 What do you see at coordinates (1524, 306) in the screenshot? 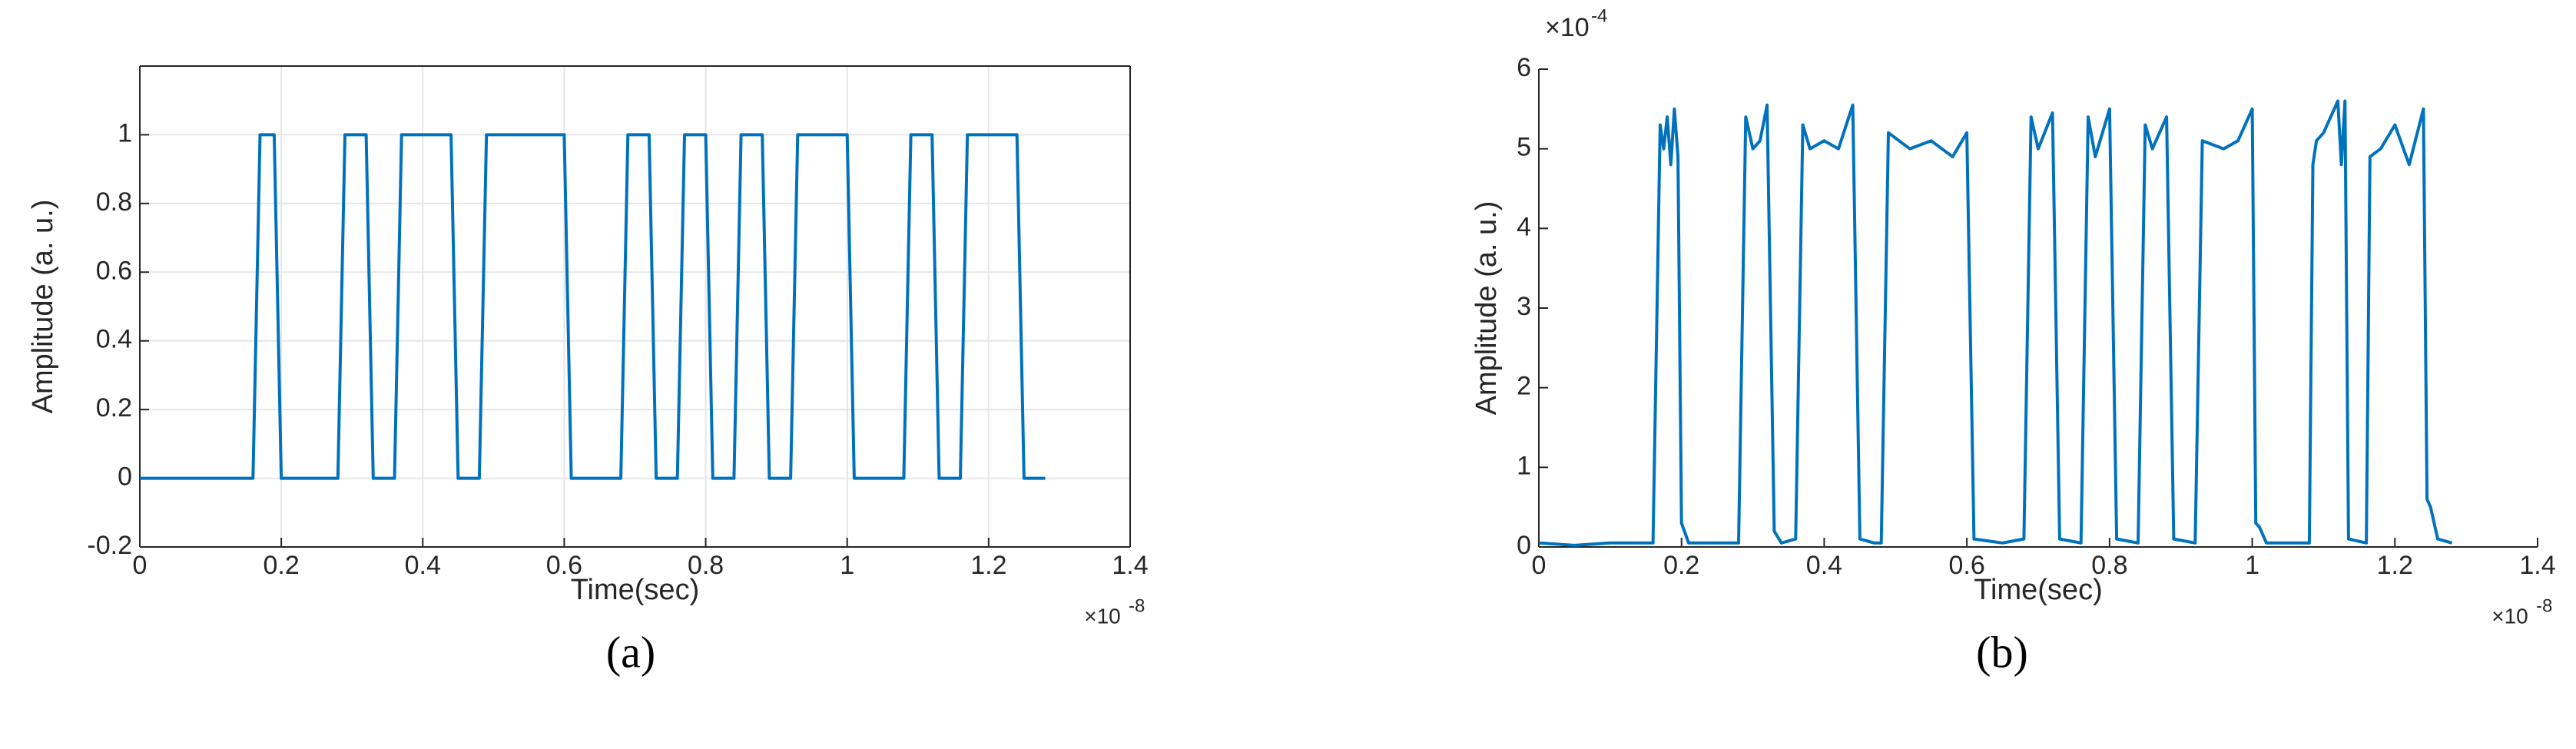
I see `y-tick-label: 3` at bounding box center [1524, 306].